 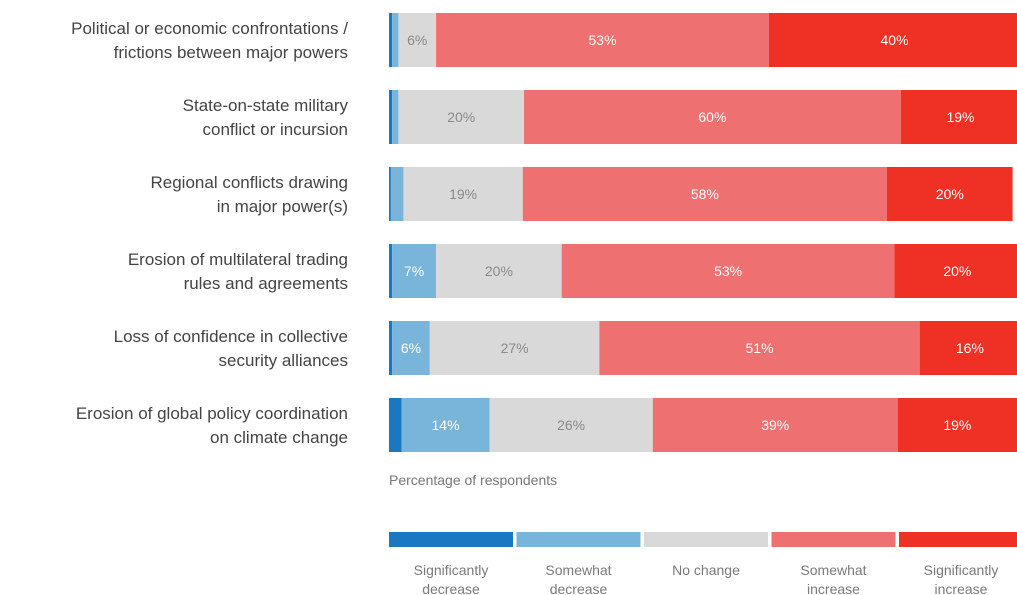 What do you see at coordinates (231, 336) in the screenshot?
I see `category-label-line: Loss of confidence in collective` at bounding box center [231, 336].